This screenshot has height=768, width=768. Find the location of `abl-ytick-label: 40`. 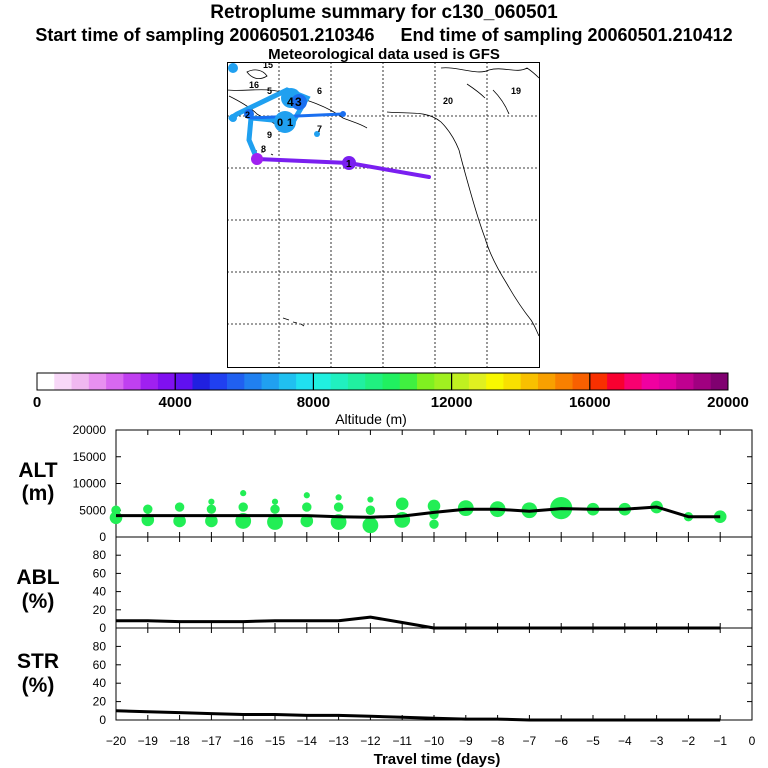

abl-ytick-label: 40 is located at coordinates (100, 592).